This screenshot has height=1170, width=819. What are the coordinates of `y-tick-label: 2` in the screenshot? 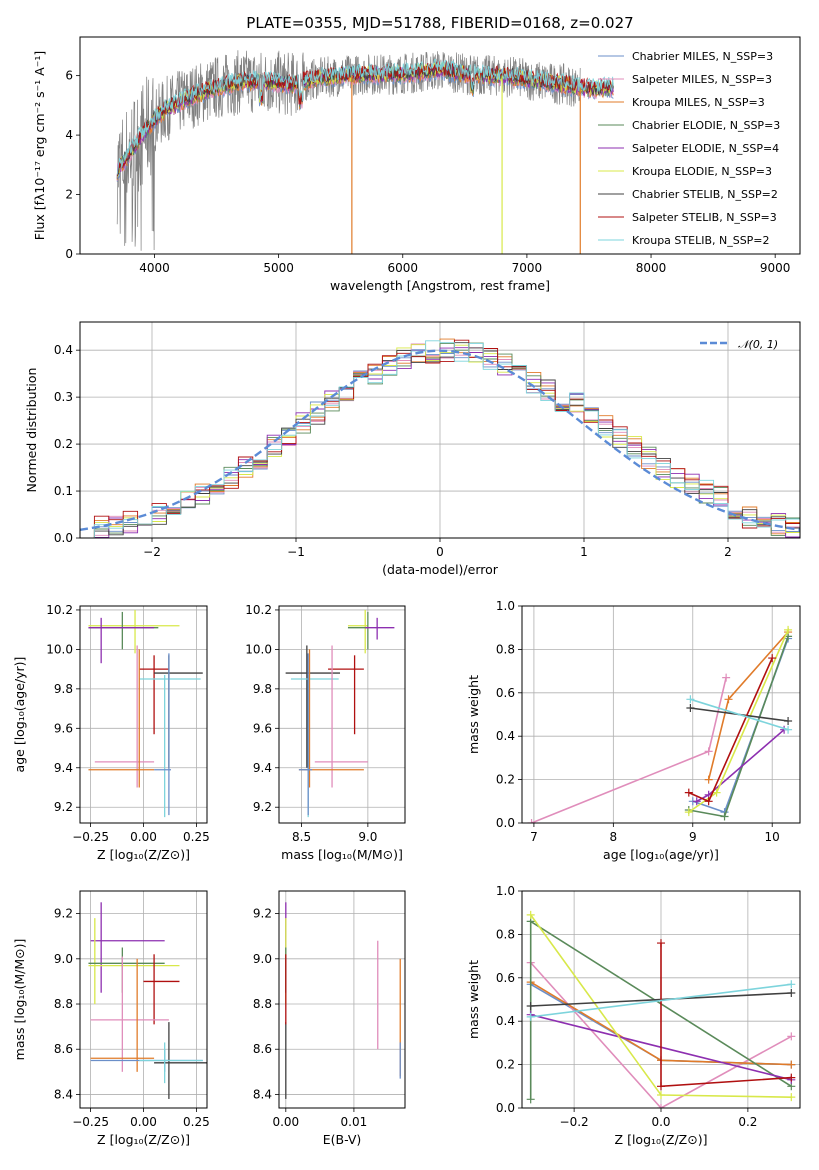 It's located at (69, 195).